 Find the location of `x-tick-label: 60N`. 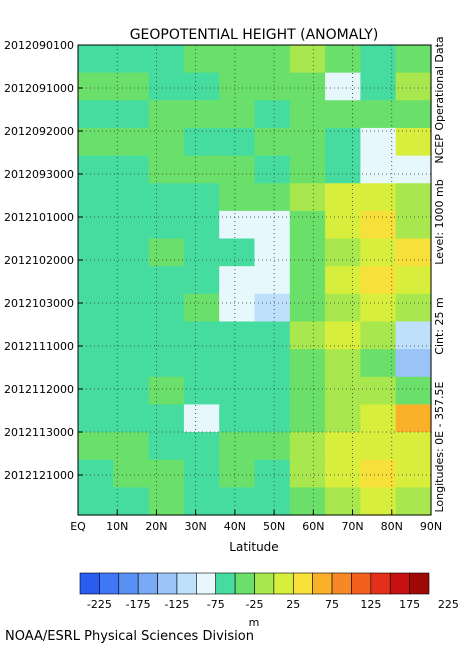

x-tick-label: 60N is located at coordinates (313, 526).